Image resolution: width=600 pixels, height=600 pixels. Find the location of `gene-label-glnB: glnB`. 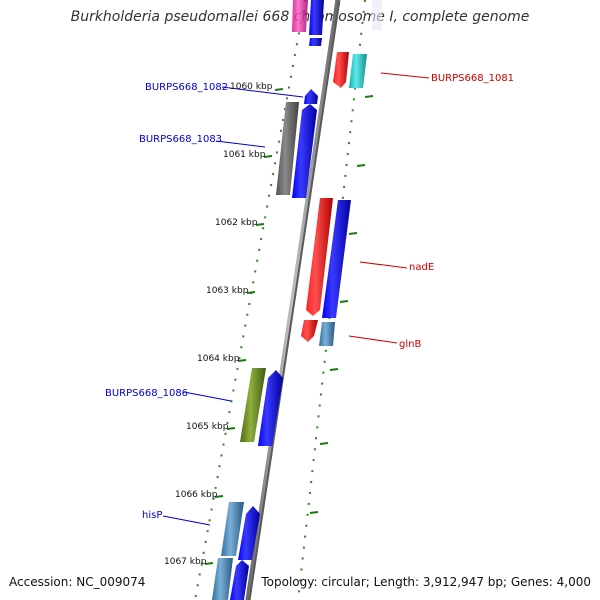

gene-label-glnB: glnB is located at coordinates (410, 344).